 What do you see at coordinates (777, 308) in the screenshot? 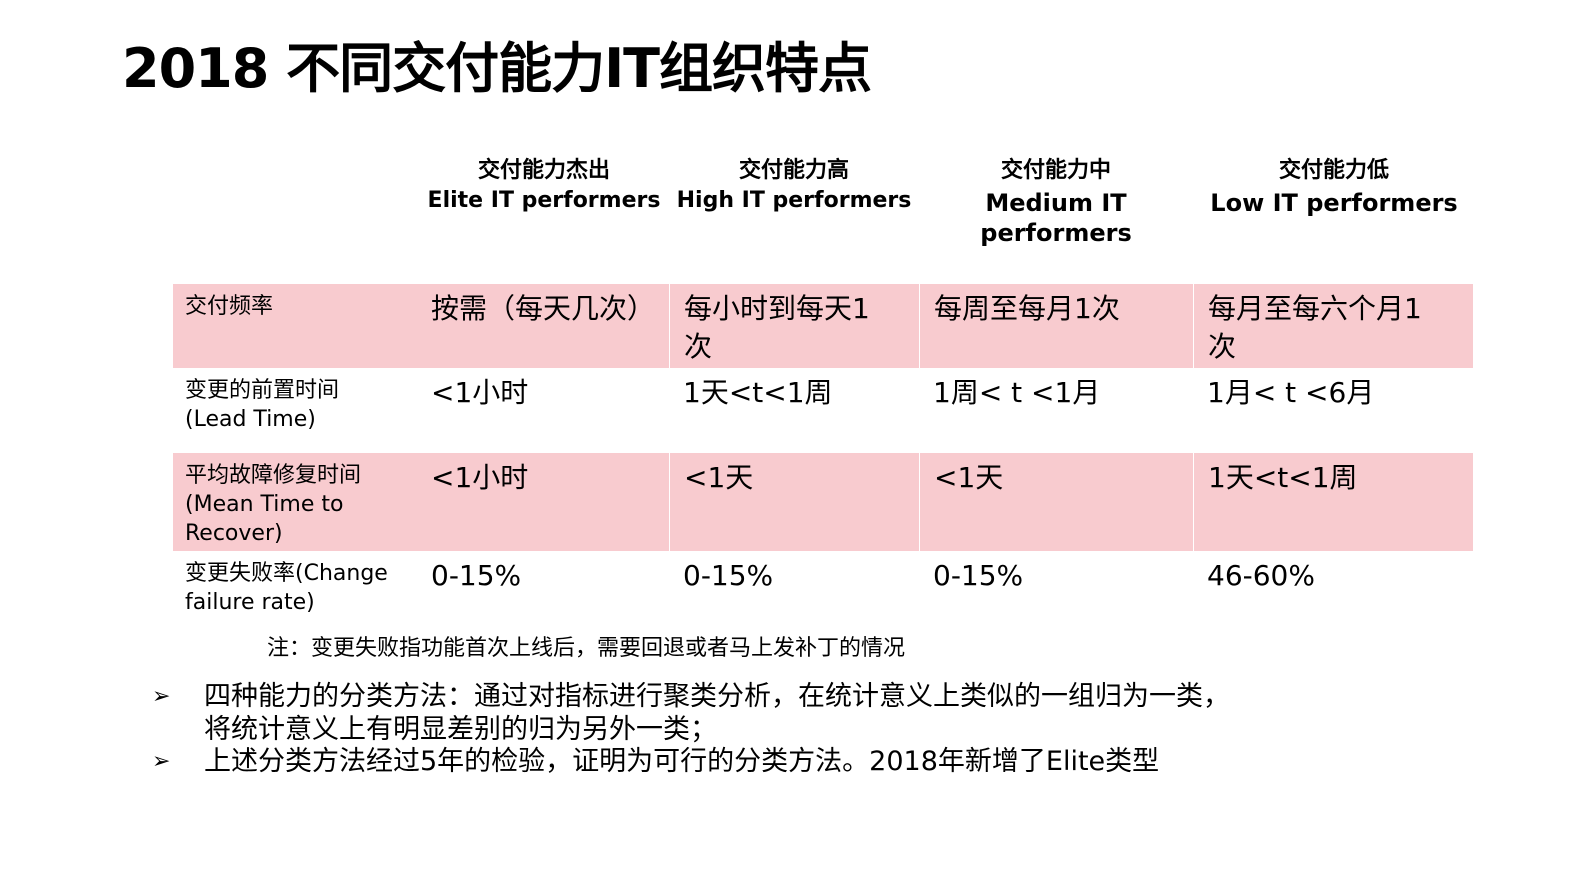
I see `cell-line: 每小时到每天1` at bounding box center [777, 308].